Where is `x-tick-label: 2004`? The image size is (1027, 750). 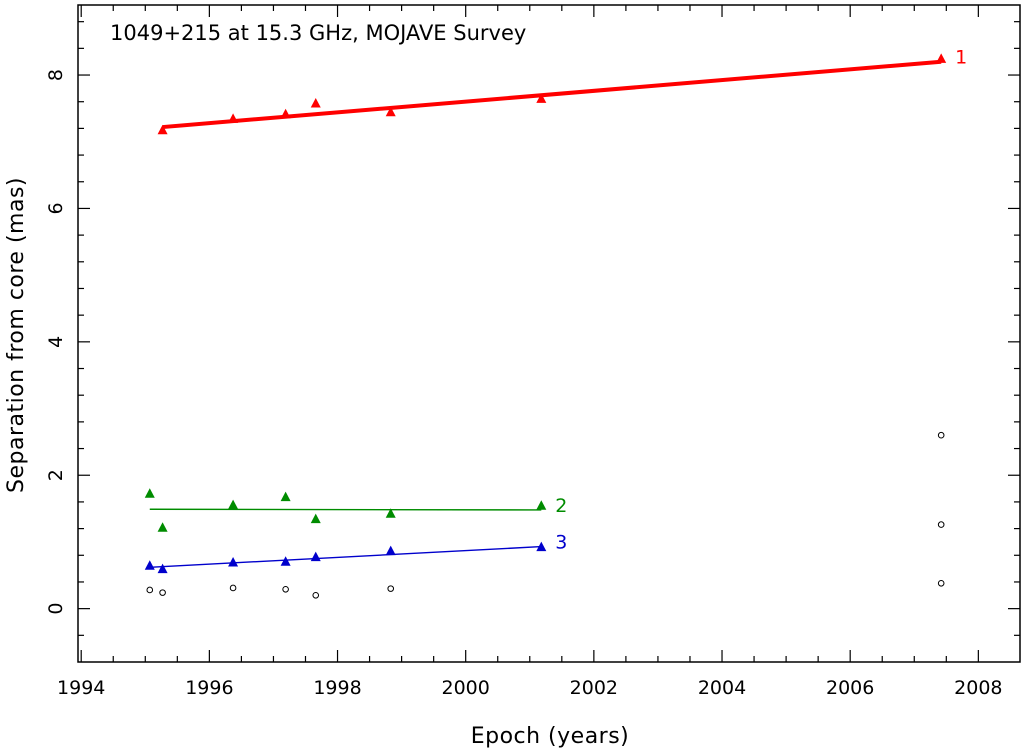 x-tick-label: 2004 is located at coordinates (722, 688).